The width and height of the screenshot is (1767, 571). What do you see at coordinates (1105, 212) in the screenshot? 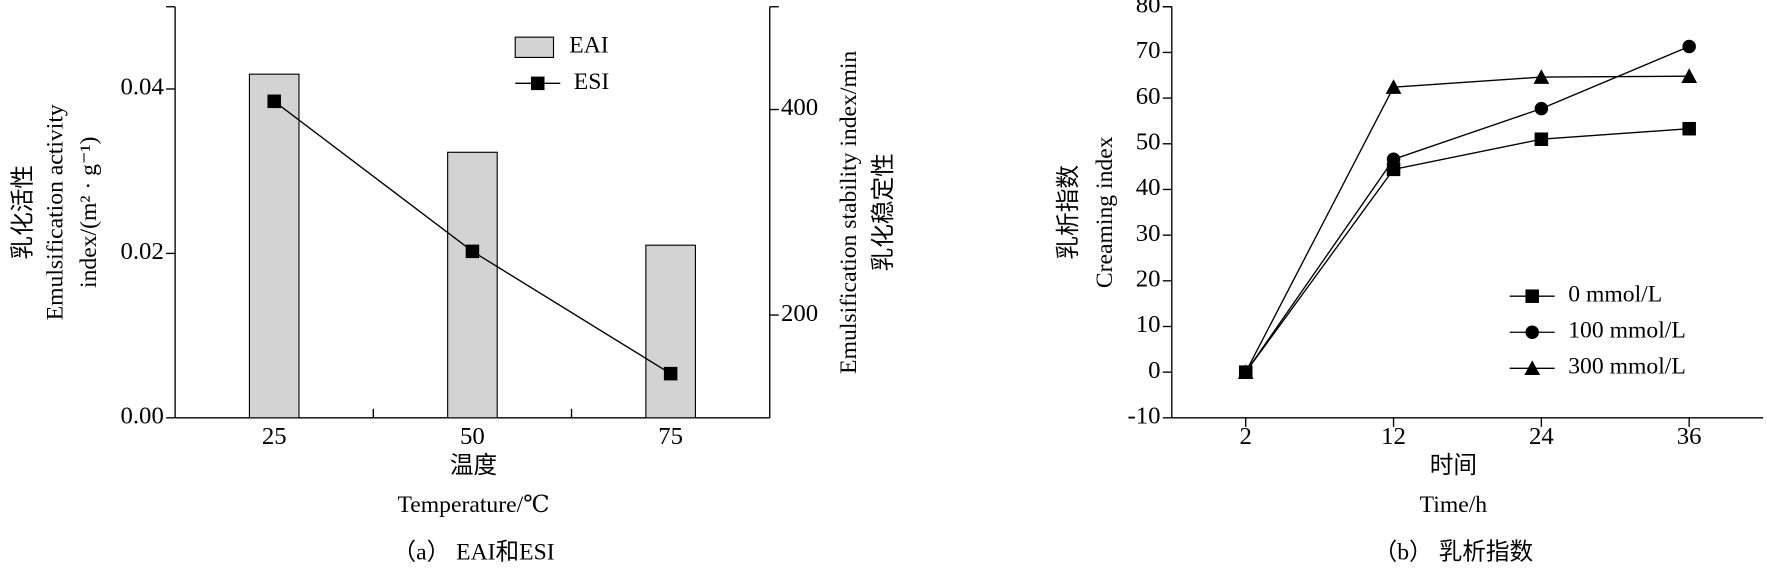
I see `y-axis-label: Creaming index` at bounding box center [1105, 212].